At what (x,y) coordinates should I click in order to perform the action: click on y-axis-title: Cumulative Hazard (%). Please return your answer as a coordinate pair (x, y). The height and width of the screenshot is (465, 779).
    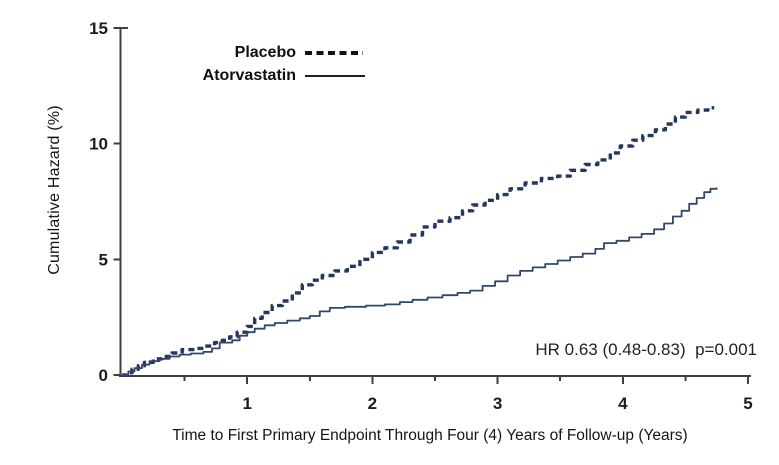
    Looking at the image, I should click on (54, 190).